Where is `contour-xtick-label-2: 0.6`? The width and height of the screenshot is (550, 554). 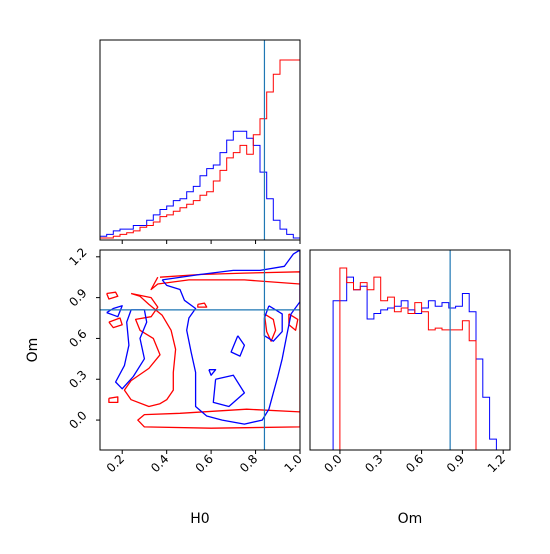
contour-xtick-label-2: 0.6 is located at coordinates (204, 463).